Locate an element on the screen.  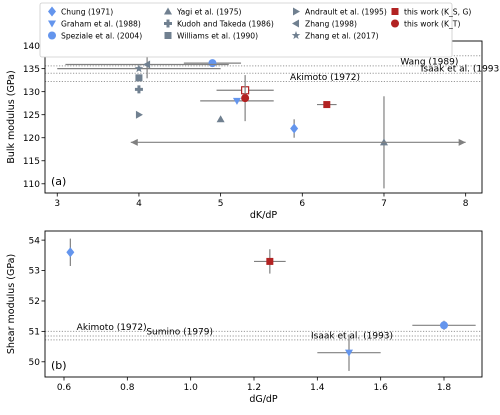
x-tick-label: 1.4 is located at coordinates (317, 388).